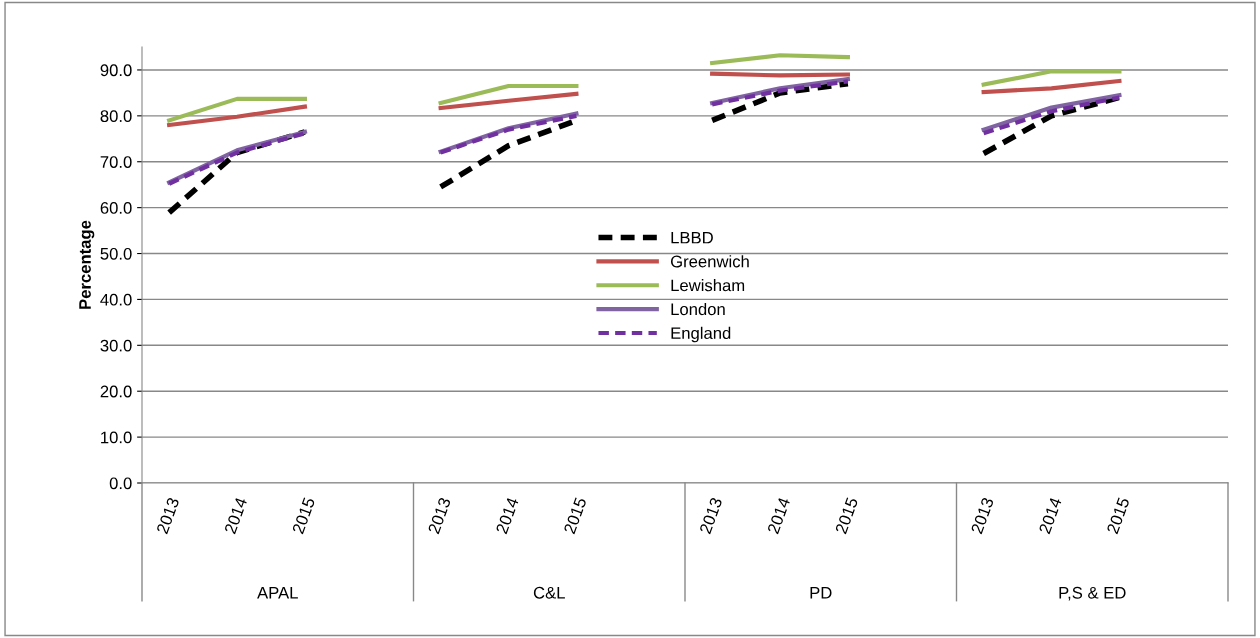 The height and width of the screenshot is (638, 1260). Describe the element at coordinates (701, 334) in the screenshot. I see `legend-label: England` at that location.